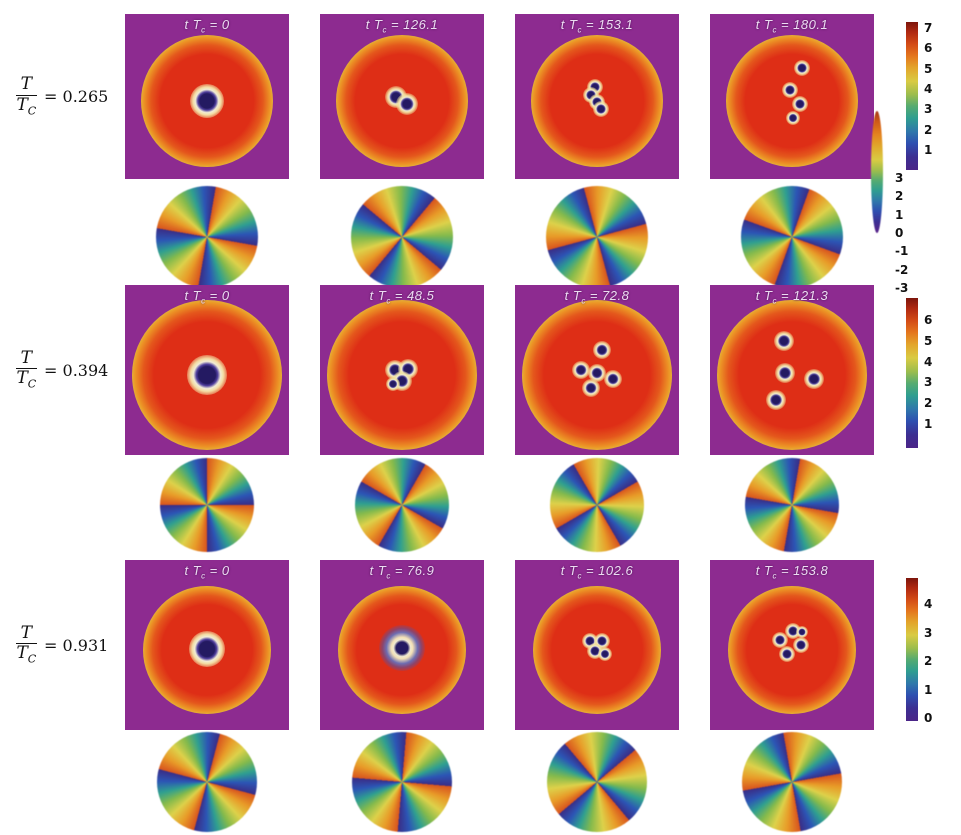 Image resolution: width=961 pixels, height=835 pixels. I want to click on density-panel: t Tc = 76.9, so click(402, 645).